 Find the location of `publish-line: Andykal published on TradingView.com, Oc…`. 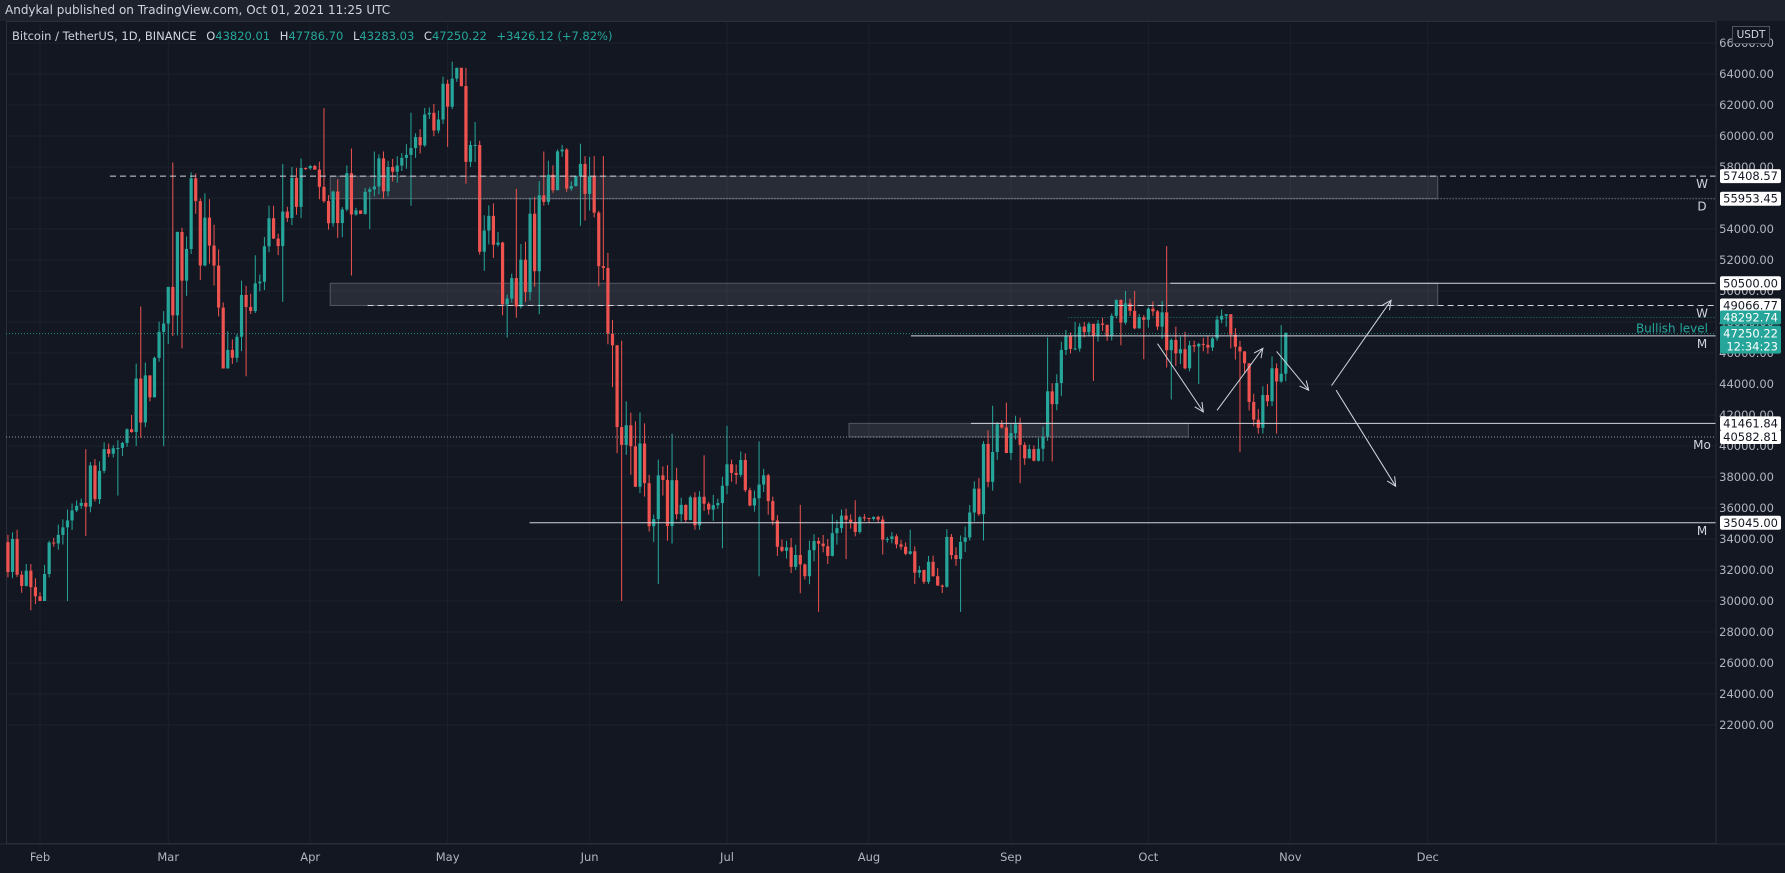

publish-line: Andykal published on TradingView.com, Oc… is located at coordinates (198, 10).